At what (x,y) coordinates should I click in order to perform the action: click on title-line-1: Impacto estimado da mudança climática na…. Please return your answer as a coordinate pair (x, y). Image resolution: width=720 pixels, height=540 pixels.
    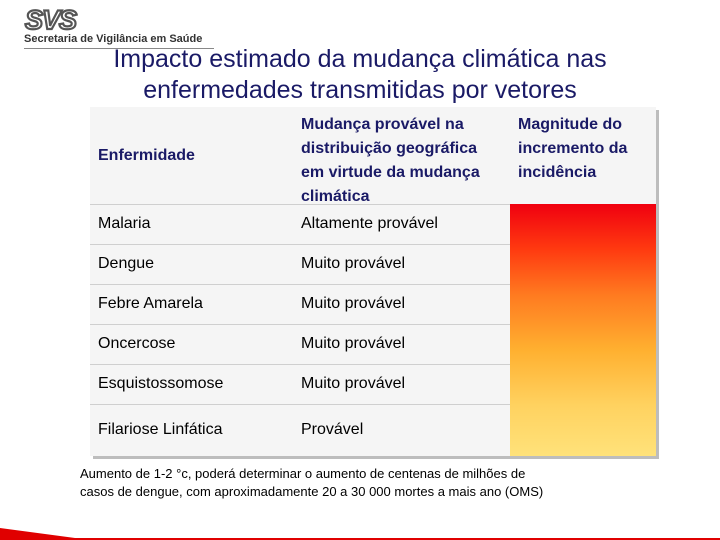
    Looking at the image, I should click on (360, 59).